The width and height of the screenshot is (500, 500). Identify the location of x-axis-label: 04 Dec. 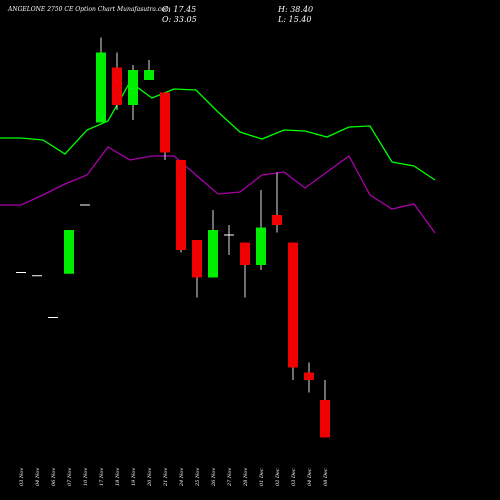
(310, 477).